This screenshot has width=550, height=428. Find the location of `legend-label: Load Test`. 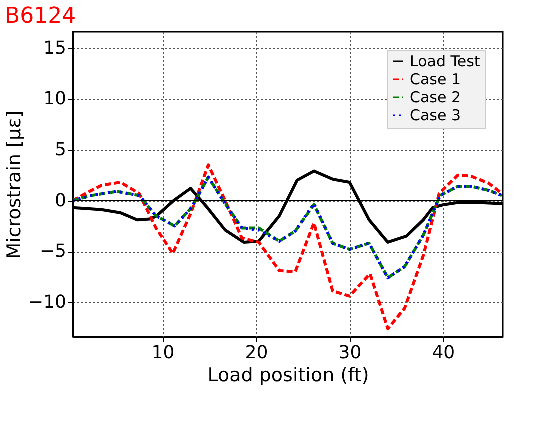

legend-label: Load Test is located at coordinates (445, 61).